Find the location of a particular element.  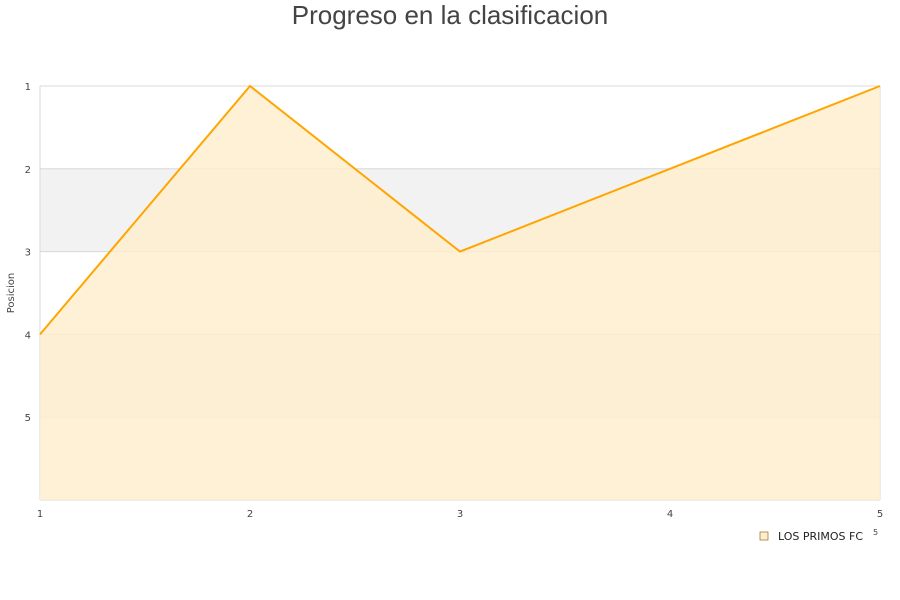

x-tick-label: 3 is located at coordinates (460, 514).